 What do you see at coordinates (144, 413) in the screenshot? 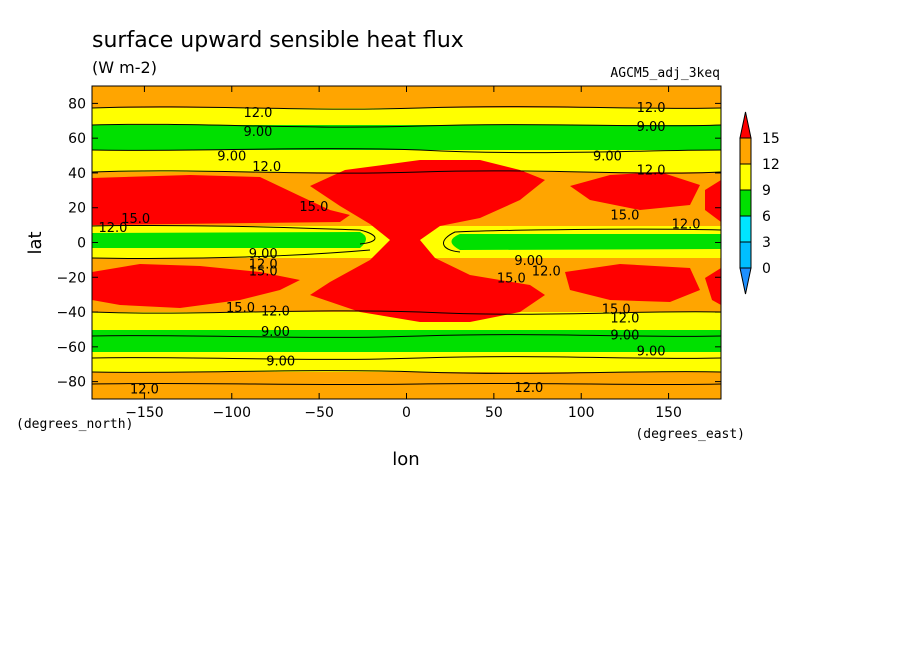
I see `x-tick-label: −150` at bounding box center [144, 413].